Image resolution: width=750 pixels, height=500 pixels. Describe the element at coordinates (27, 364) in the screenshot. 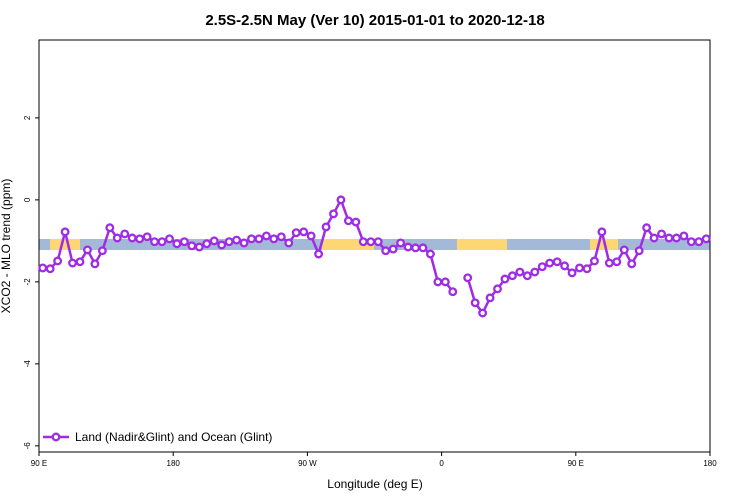

I see `y-tick-label: -4` at that location.